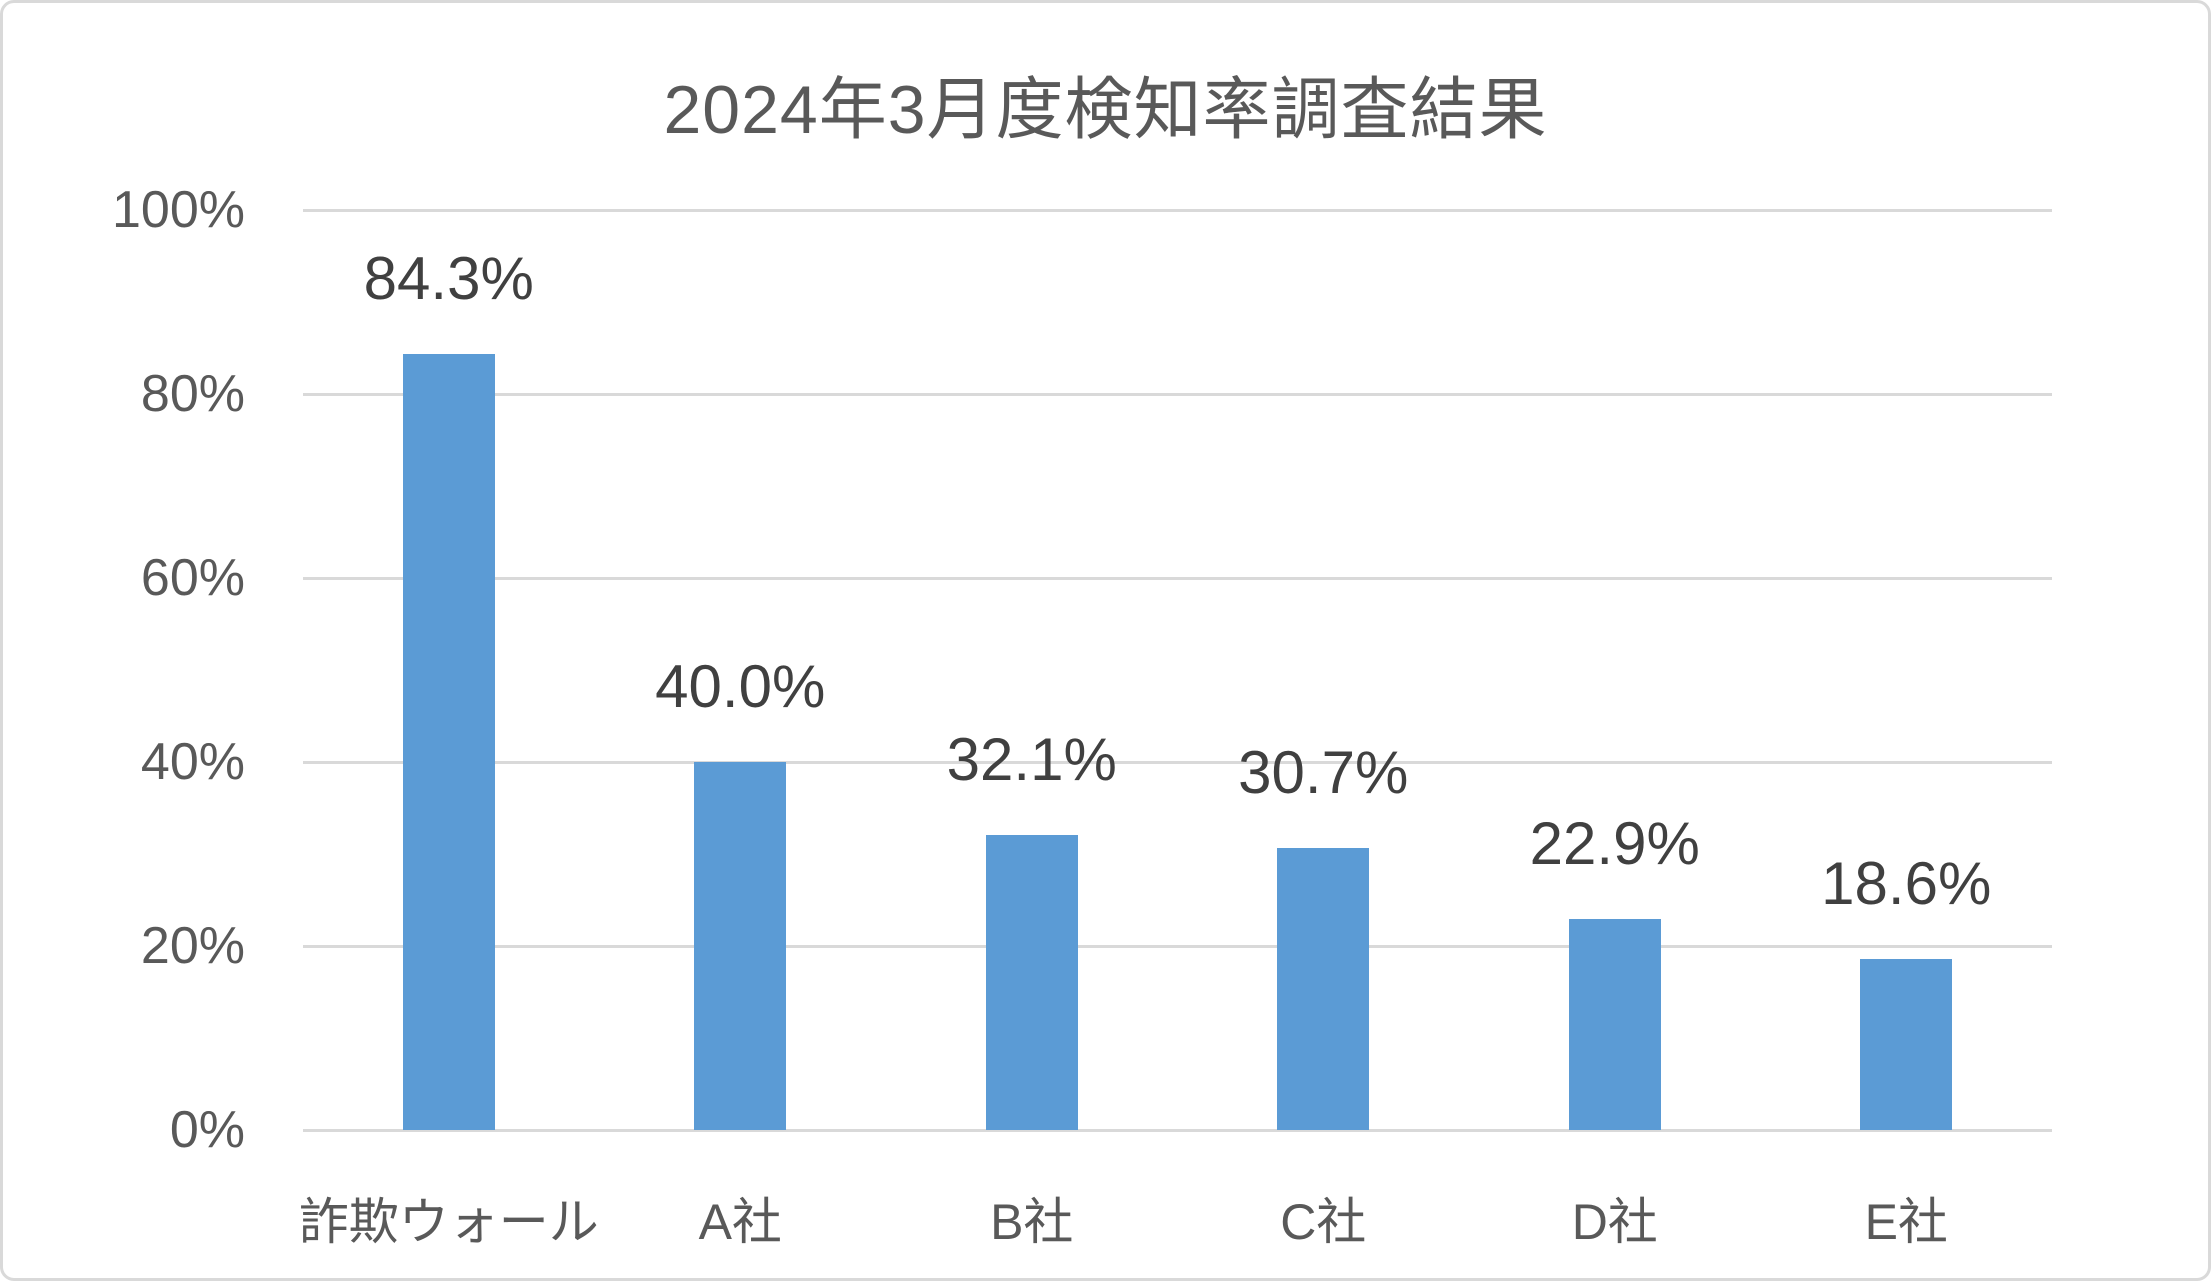 This screenshot has height=1281, width=2211. What do you see at coordinates (1177, 210) in the screenshot?
I see `gridline-100pct` at bounding box center [1177, 210].